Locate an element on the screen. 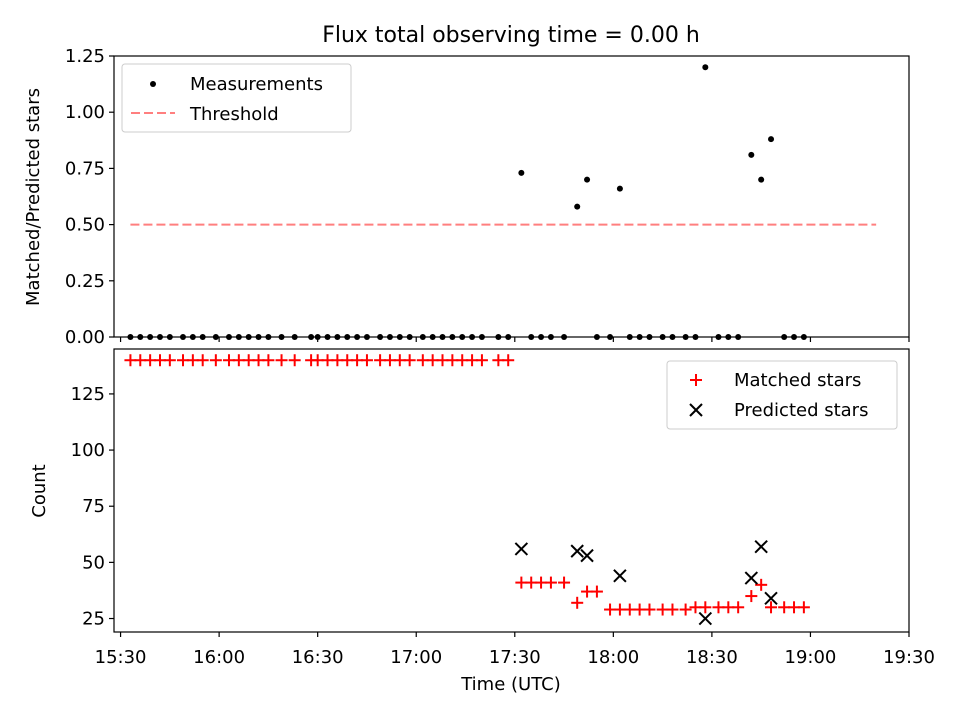 The width and height of the screenshot is (960, 720). bottom-y-axis: 25 50 75 100 125 is located at coordinates (92, 507).